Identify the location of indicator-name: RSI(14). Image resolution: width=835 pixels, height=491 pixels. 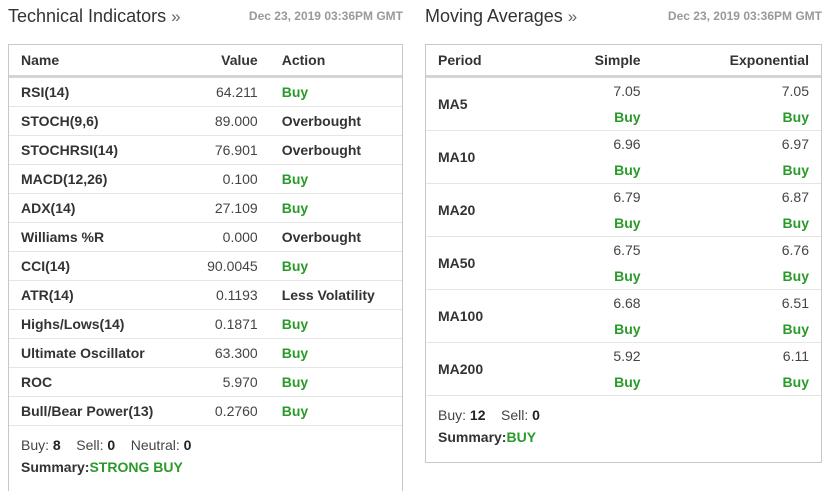
(97, 91).